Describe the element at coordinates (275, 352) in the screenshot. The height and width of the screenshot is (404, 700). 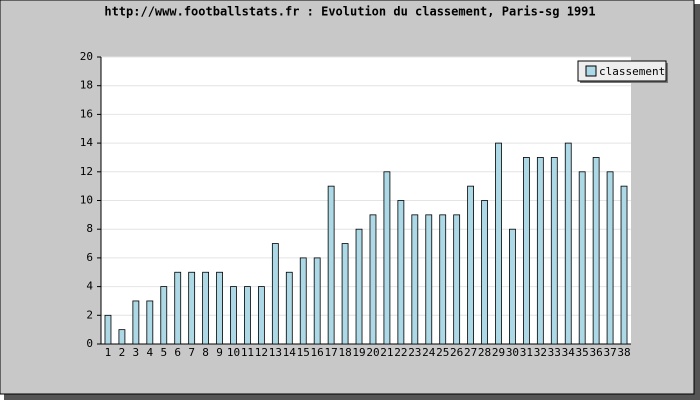
I see `x-tick-label: 13` at that location.